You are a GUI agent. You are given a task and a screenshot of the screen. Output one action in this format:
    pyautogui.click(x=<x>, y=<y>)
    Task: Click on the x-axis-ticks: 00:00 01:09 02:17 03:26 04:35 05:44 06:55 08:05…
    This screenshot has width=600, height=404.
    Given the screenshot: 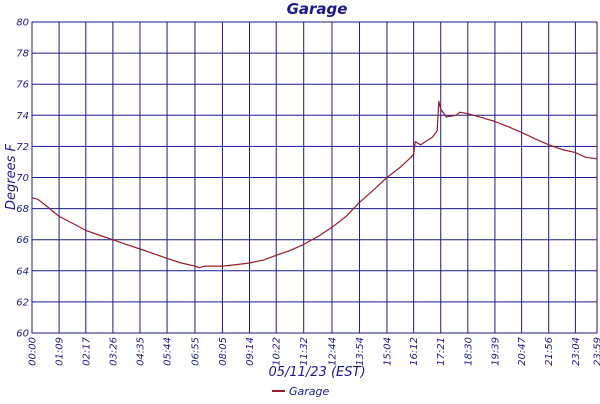 What is the action you would take?
    pyautogui.click(x=314, y=350)
    